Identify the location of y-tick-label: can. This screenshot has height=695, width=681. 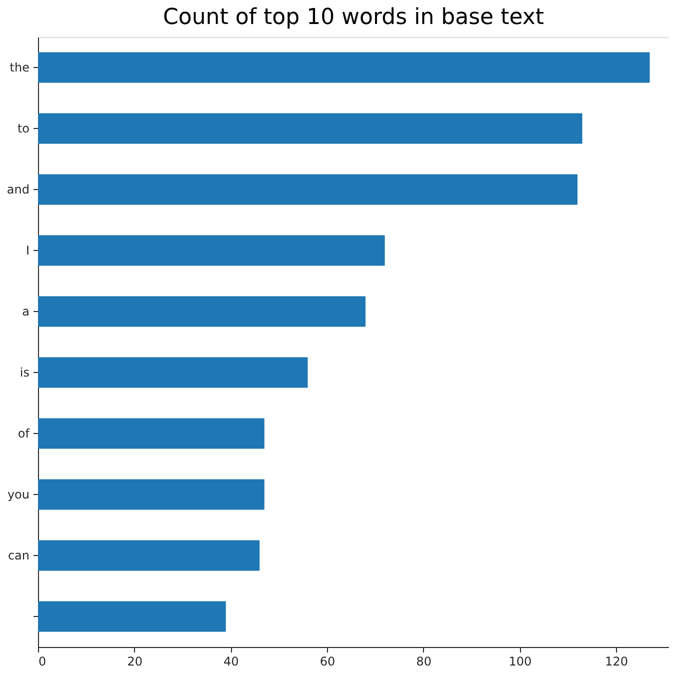
(19, 555).